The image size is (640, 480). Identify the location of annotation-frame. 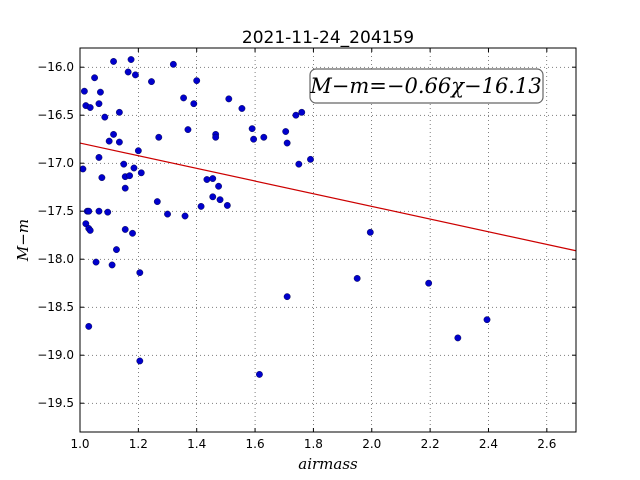
(426, 86).